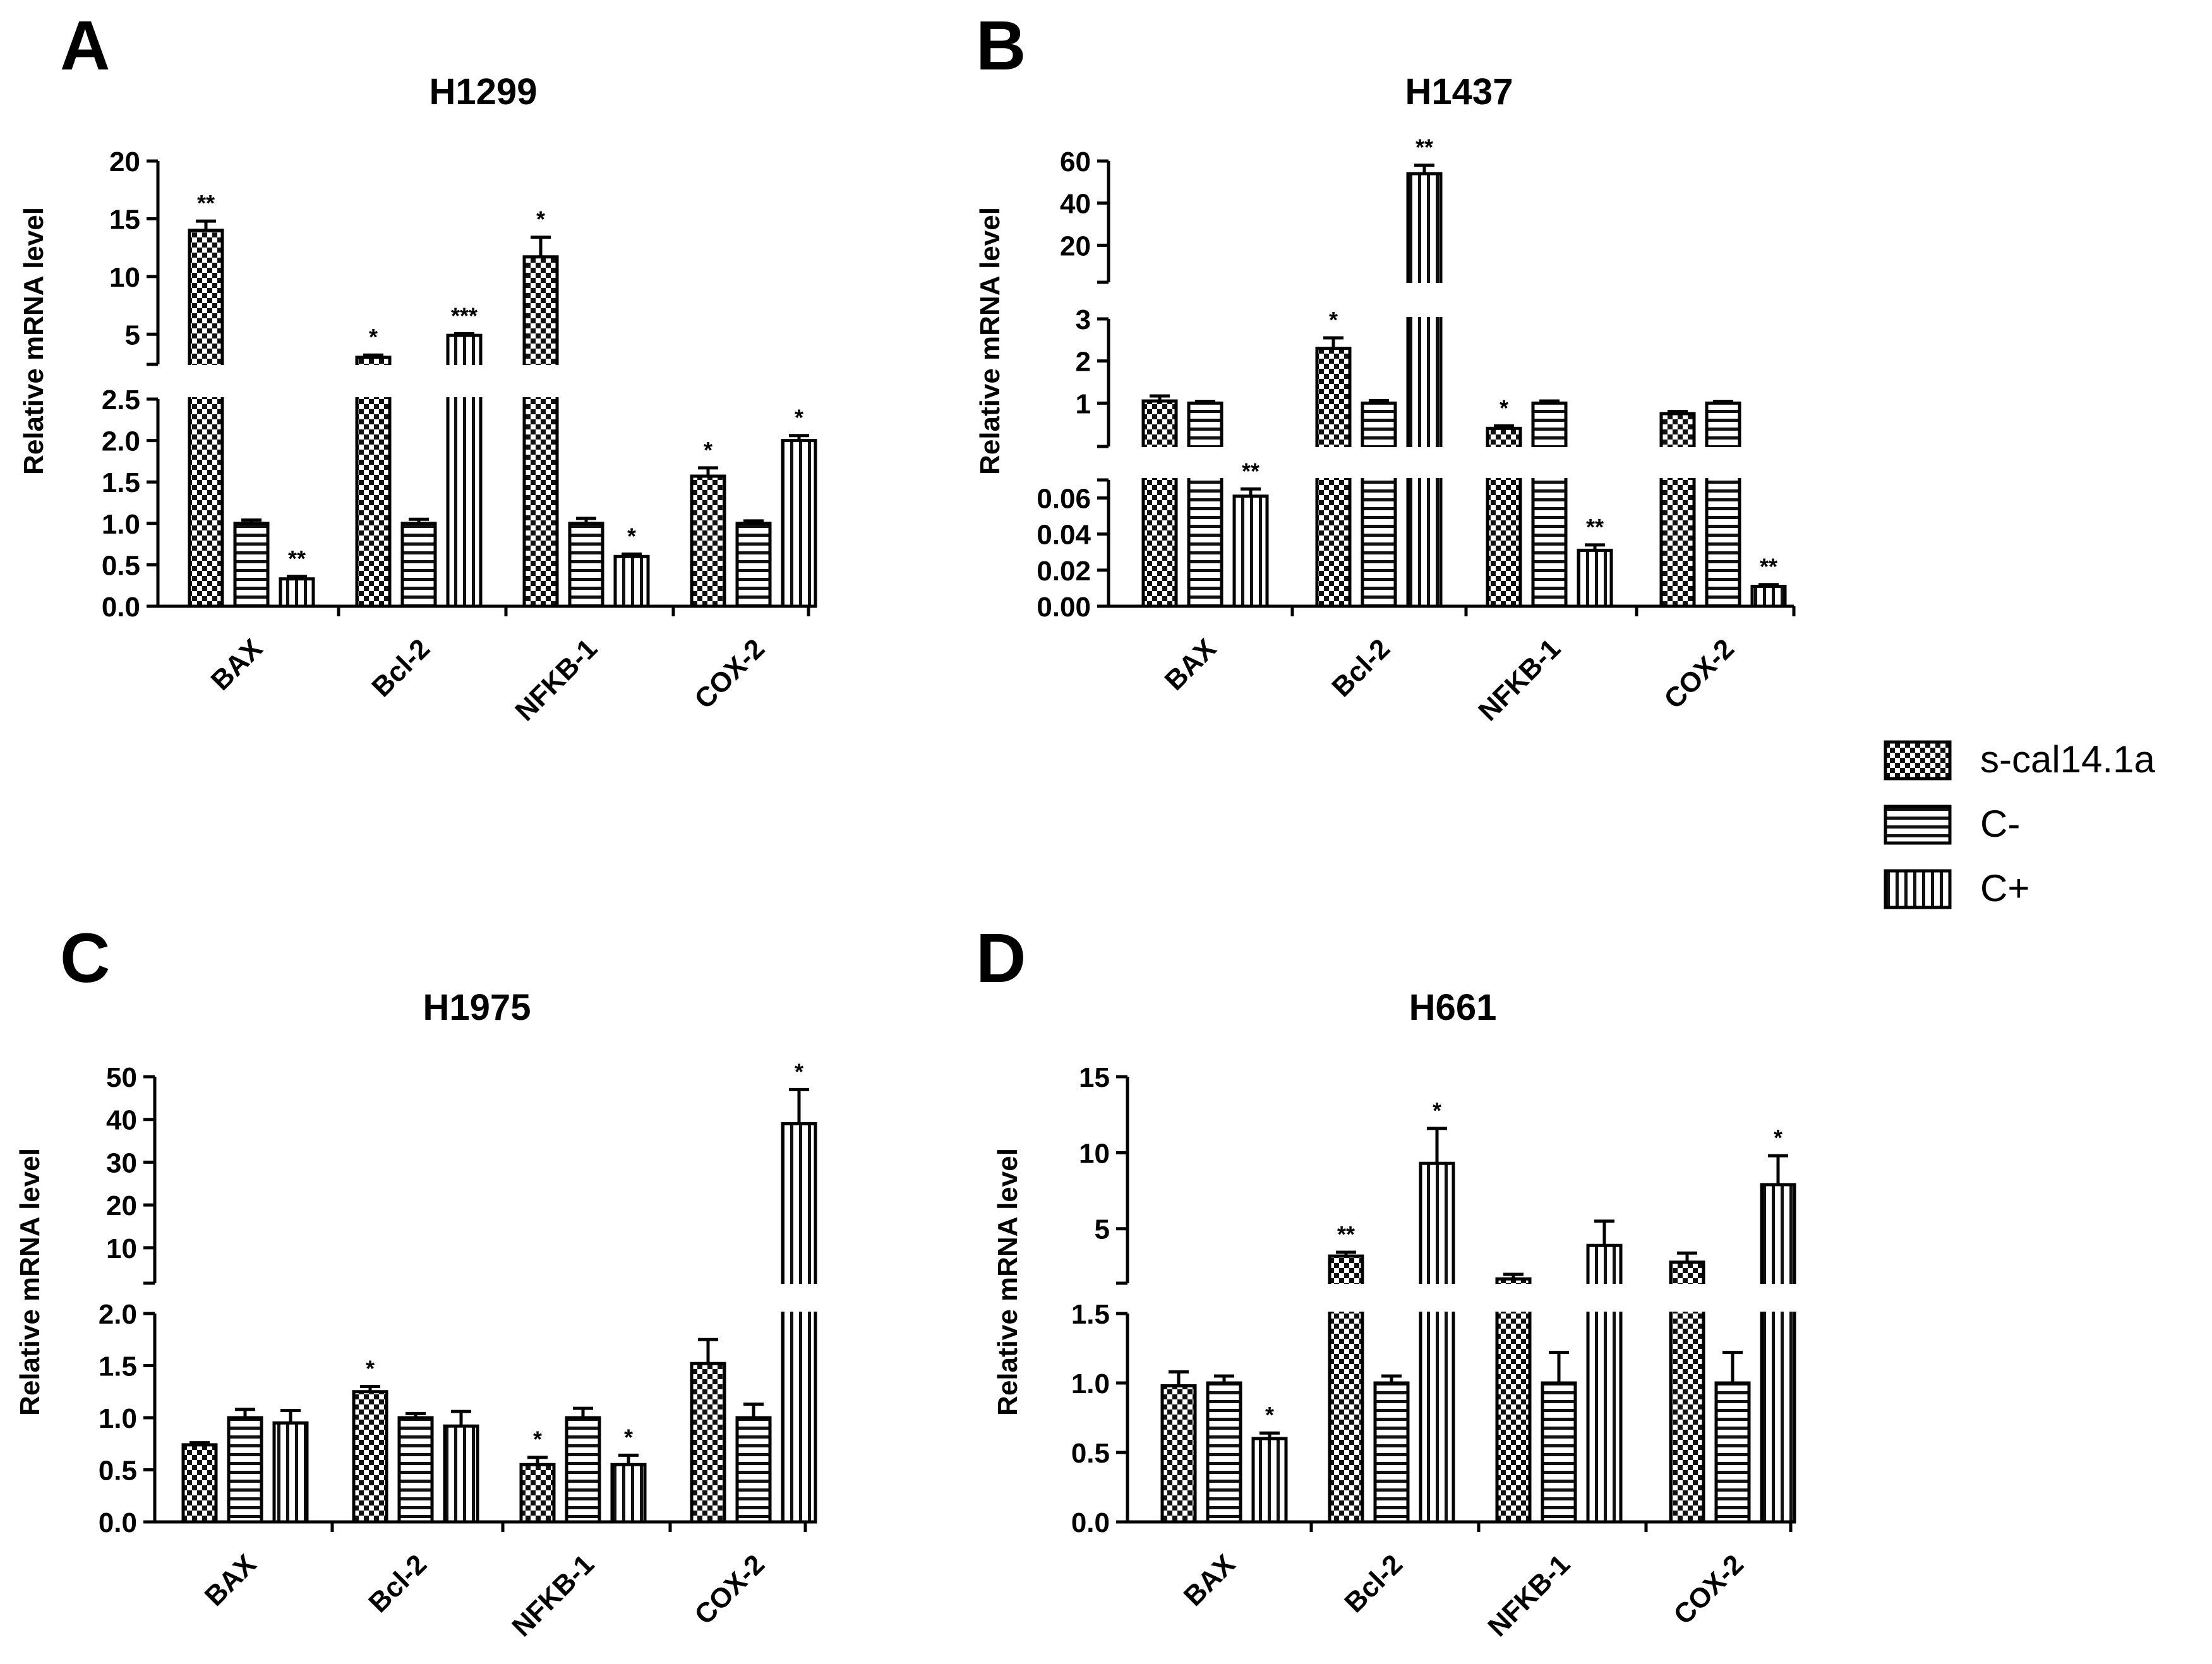  I want to click on chart-title: H1299, so click(484, 91).